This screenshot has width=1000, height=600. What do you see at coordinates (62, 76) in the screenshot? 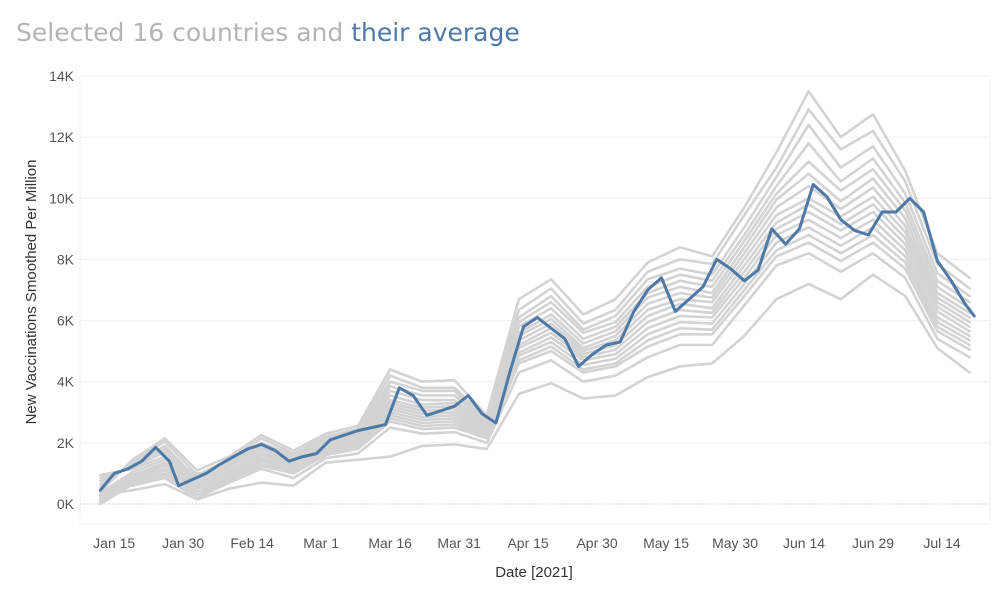
I see `y-tick-label: 14K` at bounding box center [62, 76].